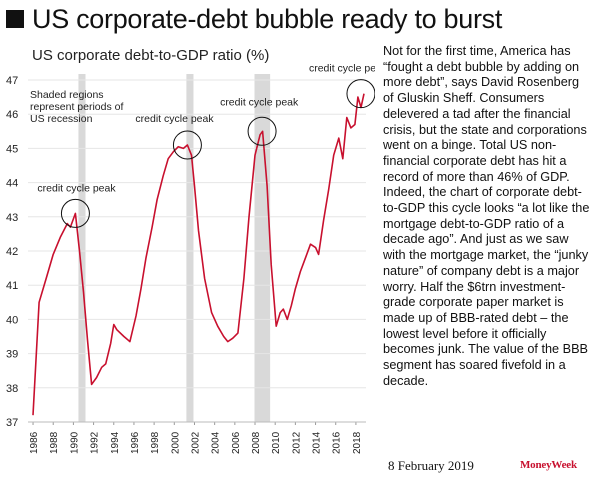 The height and width of the screenshot is (483, 596). I want to click on x-tick-label: 2002, so click(195, 442).